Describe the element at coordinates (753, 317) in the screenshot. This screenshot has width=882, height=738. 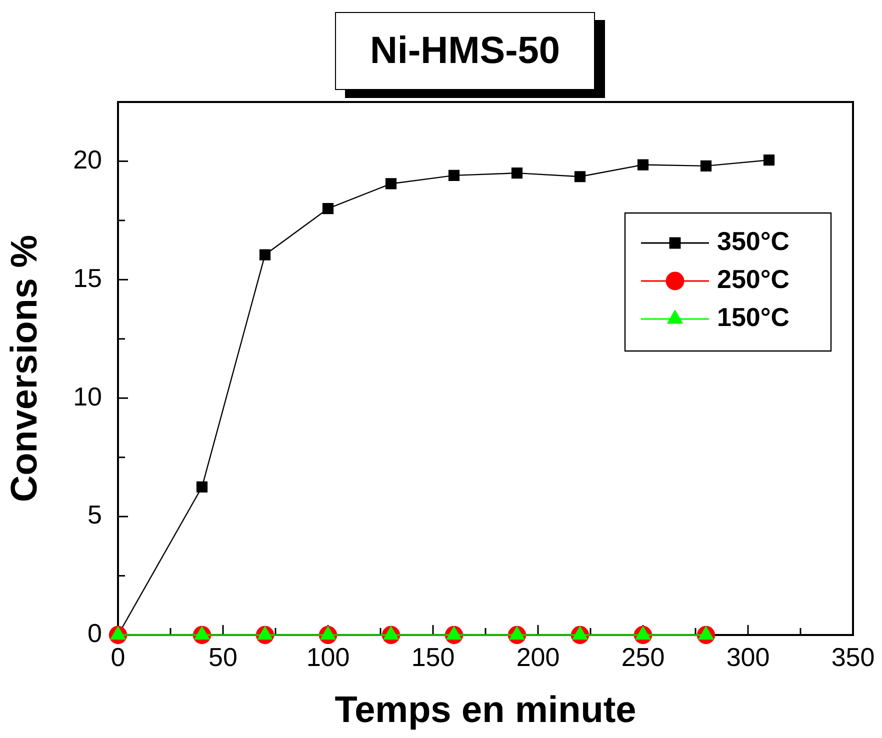
I see `legend-label: 150°C` at that location.